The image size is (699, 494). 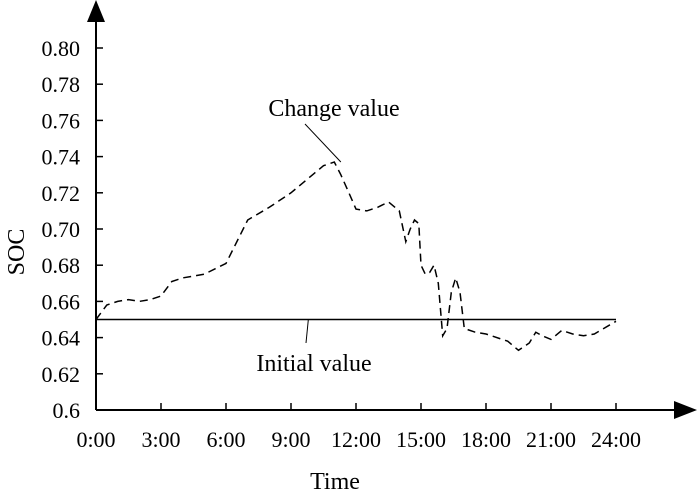 I want to click on y-axis-title: SOC, so click(x=17, y=252).